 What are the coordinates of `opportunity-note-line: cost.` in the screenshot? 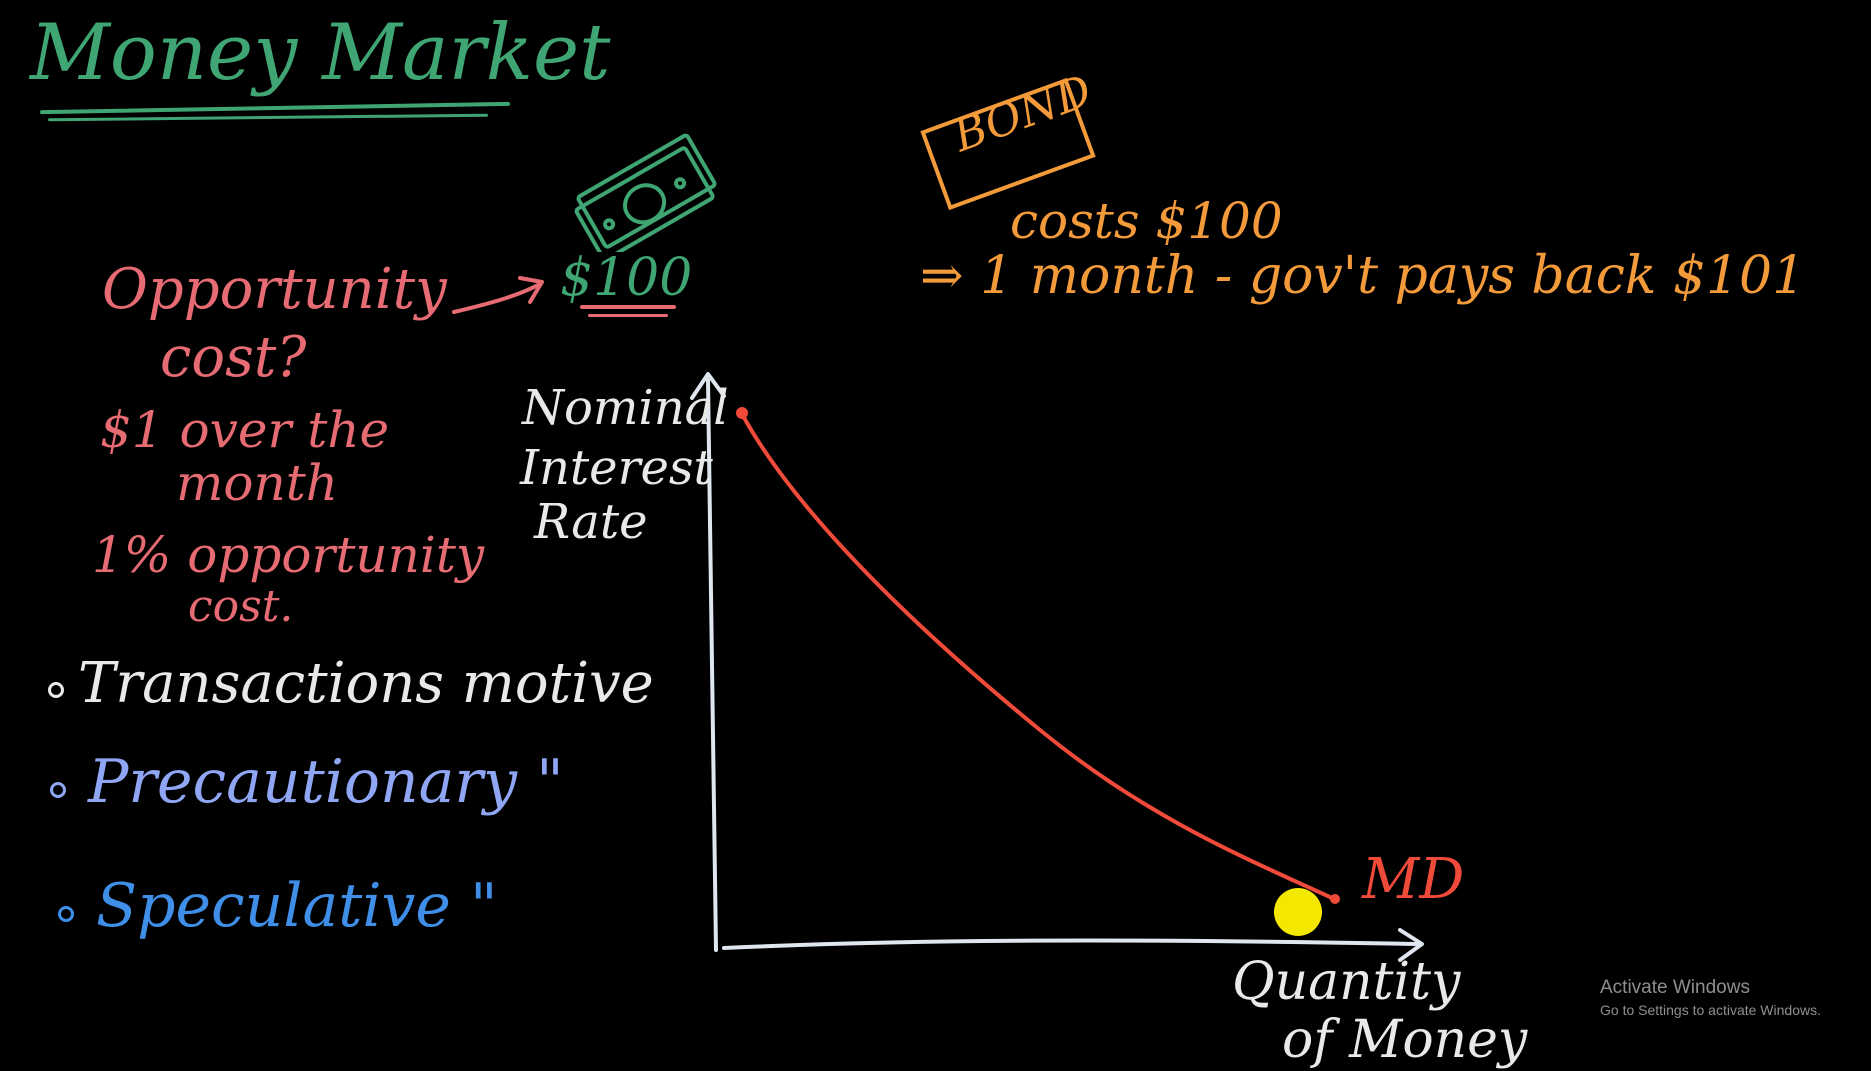 It's located at (241, 606).